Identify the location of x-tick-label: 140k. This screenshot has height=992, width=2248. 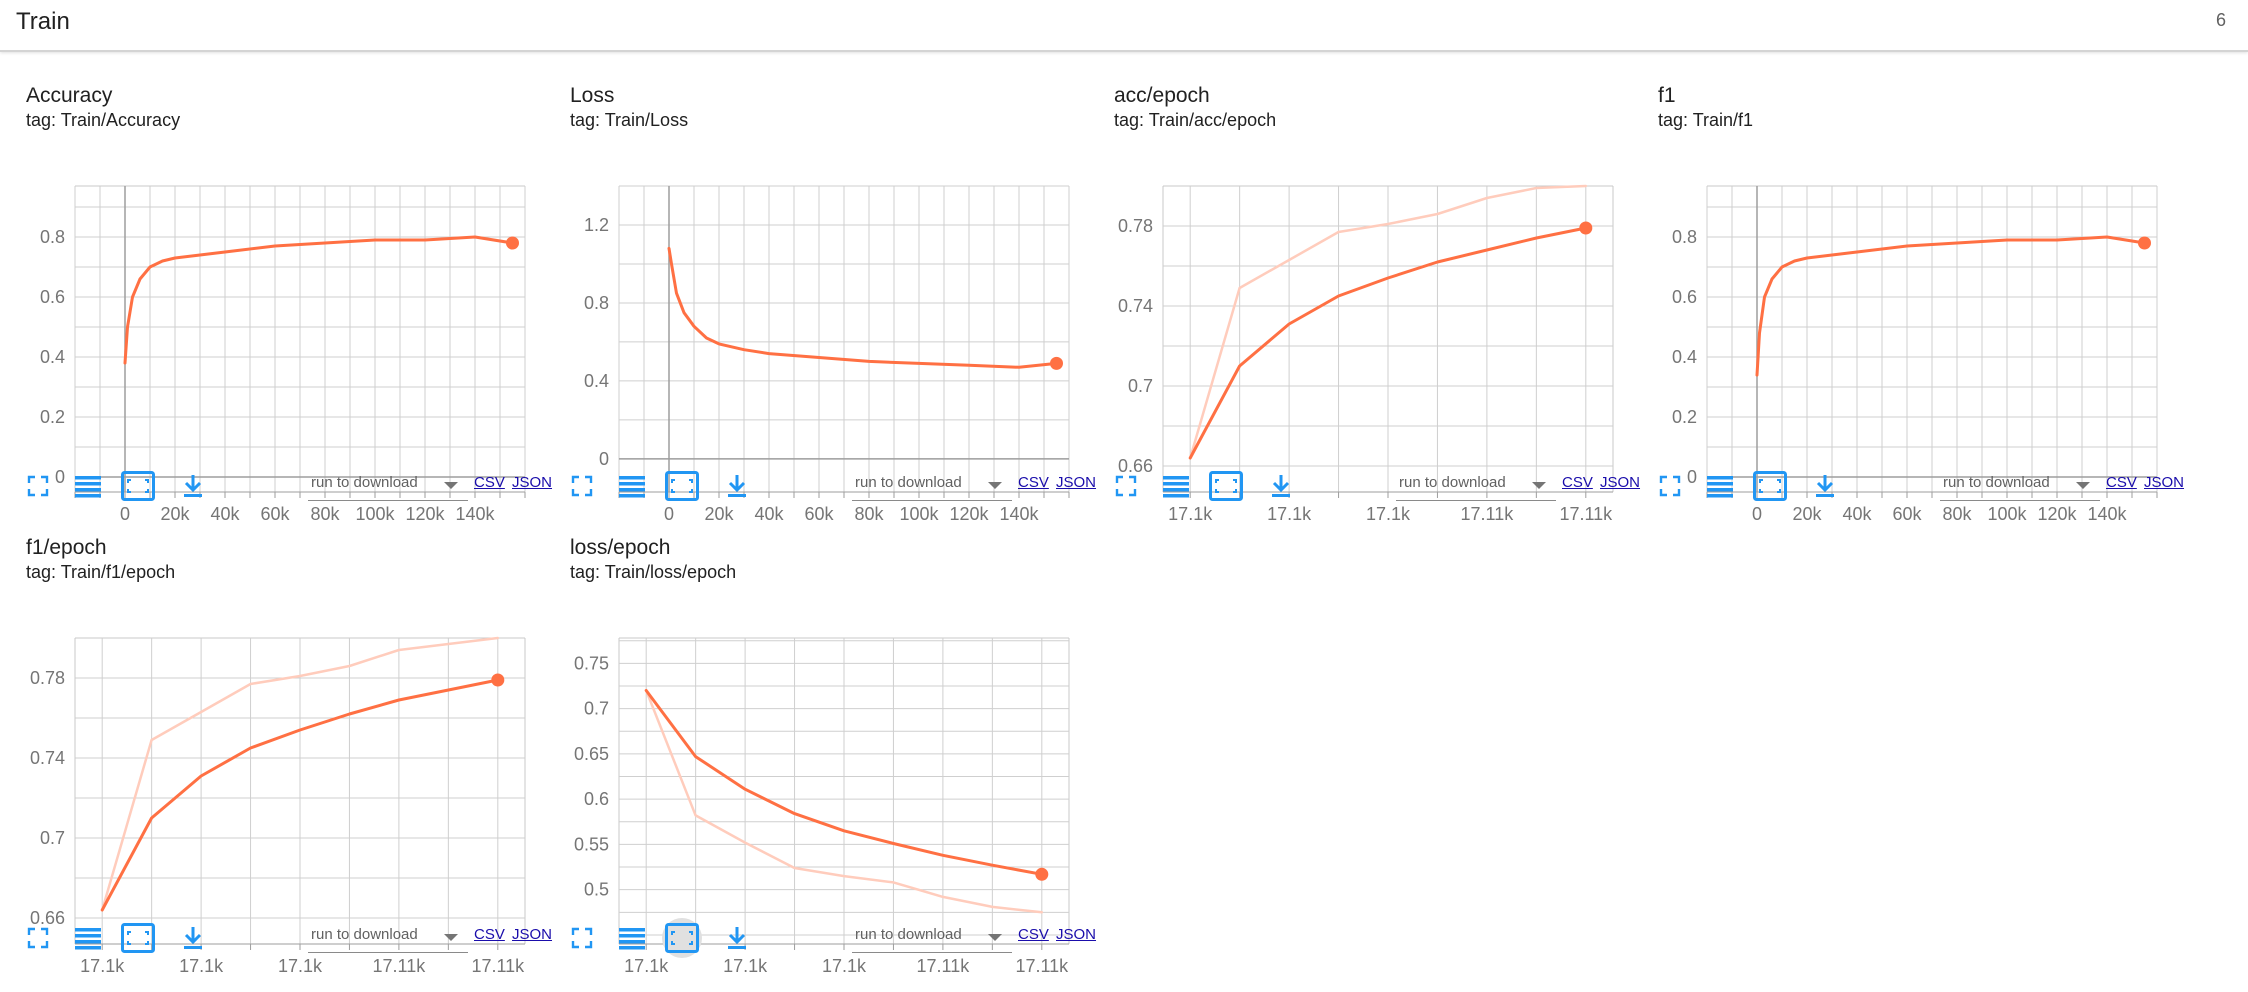
(475, 514).